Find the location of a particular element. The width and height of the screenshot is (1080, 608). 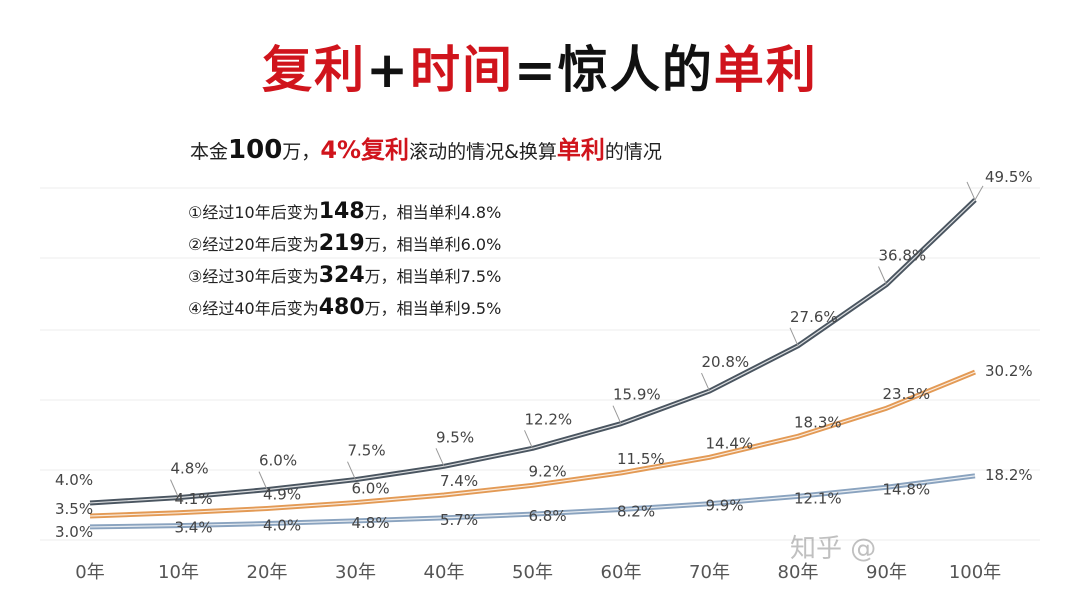

note-text: ④经过40年后变为 is located at coordinates (253, 308).